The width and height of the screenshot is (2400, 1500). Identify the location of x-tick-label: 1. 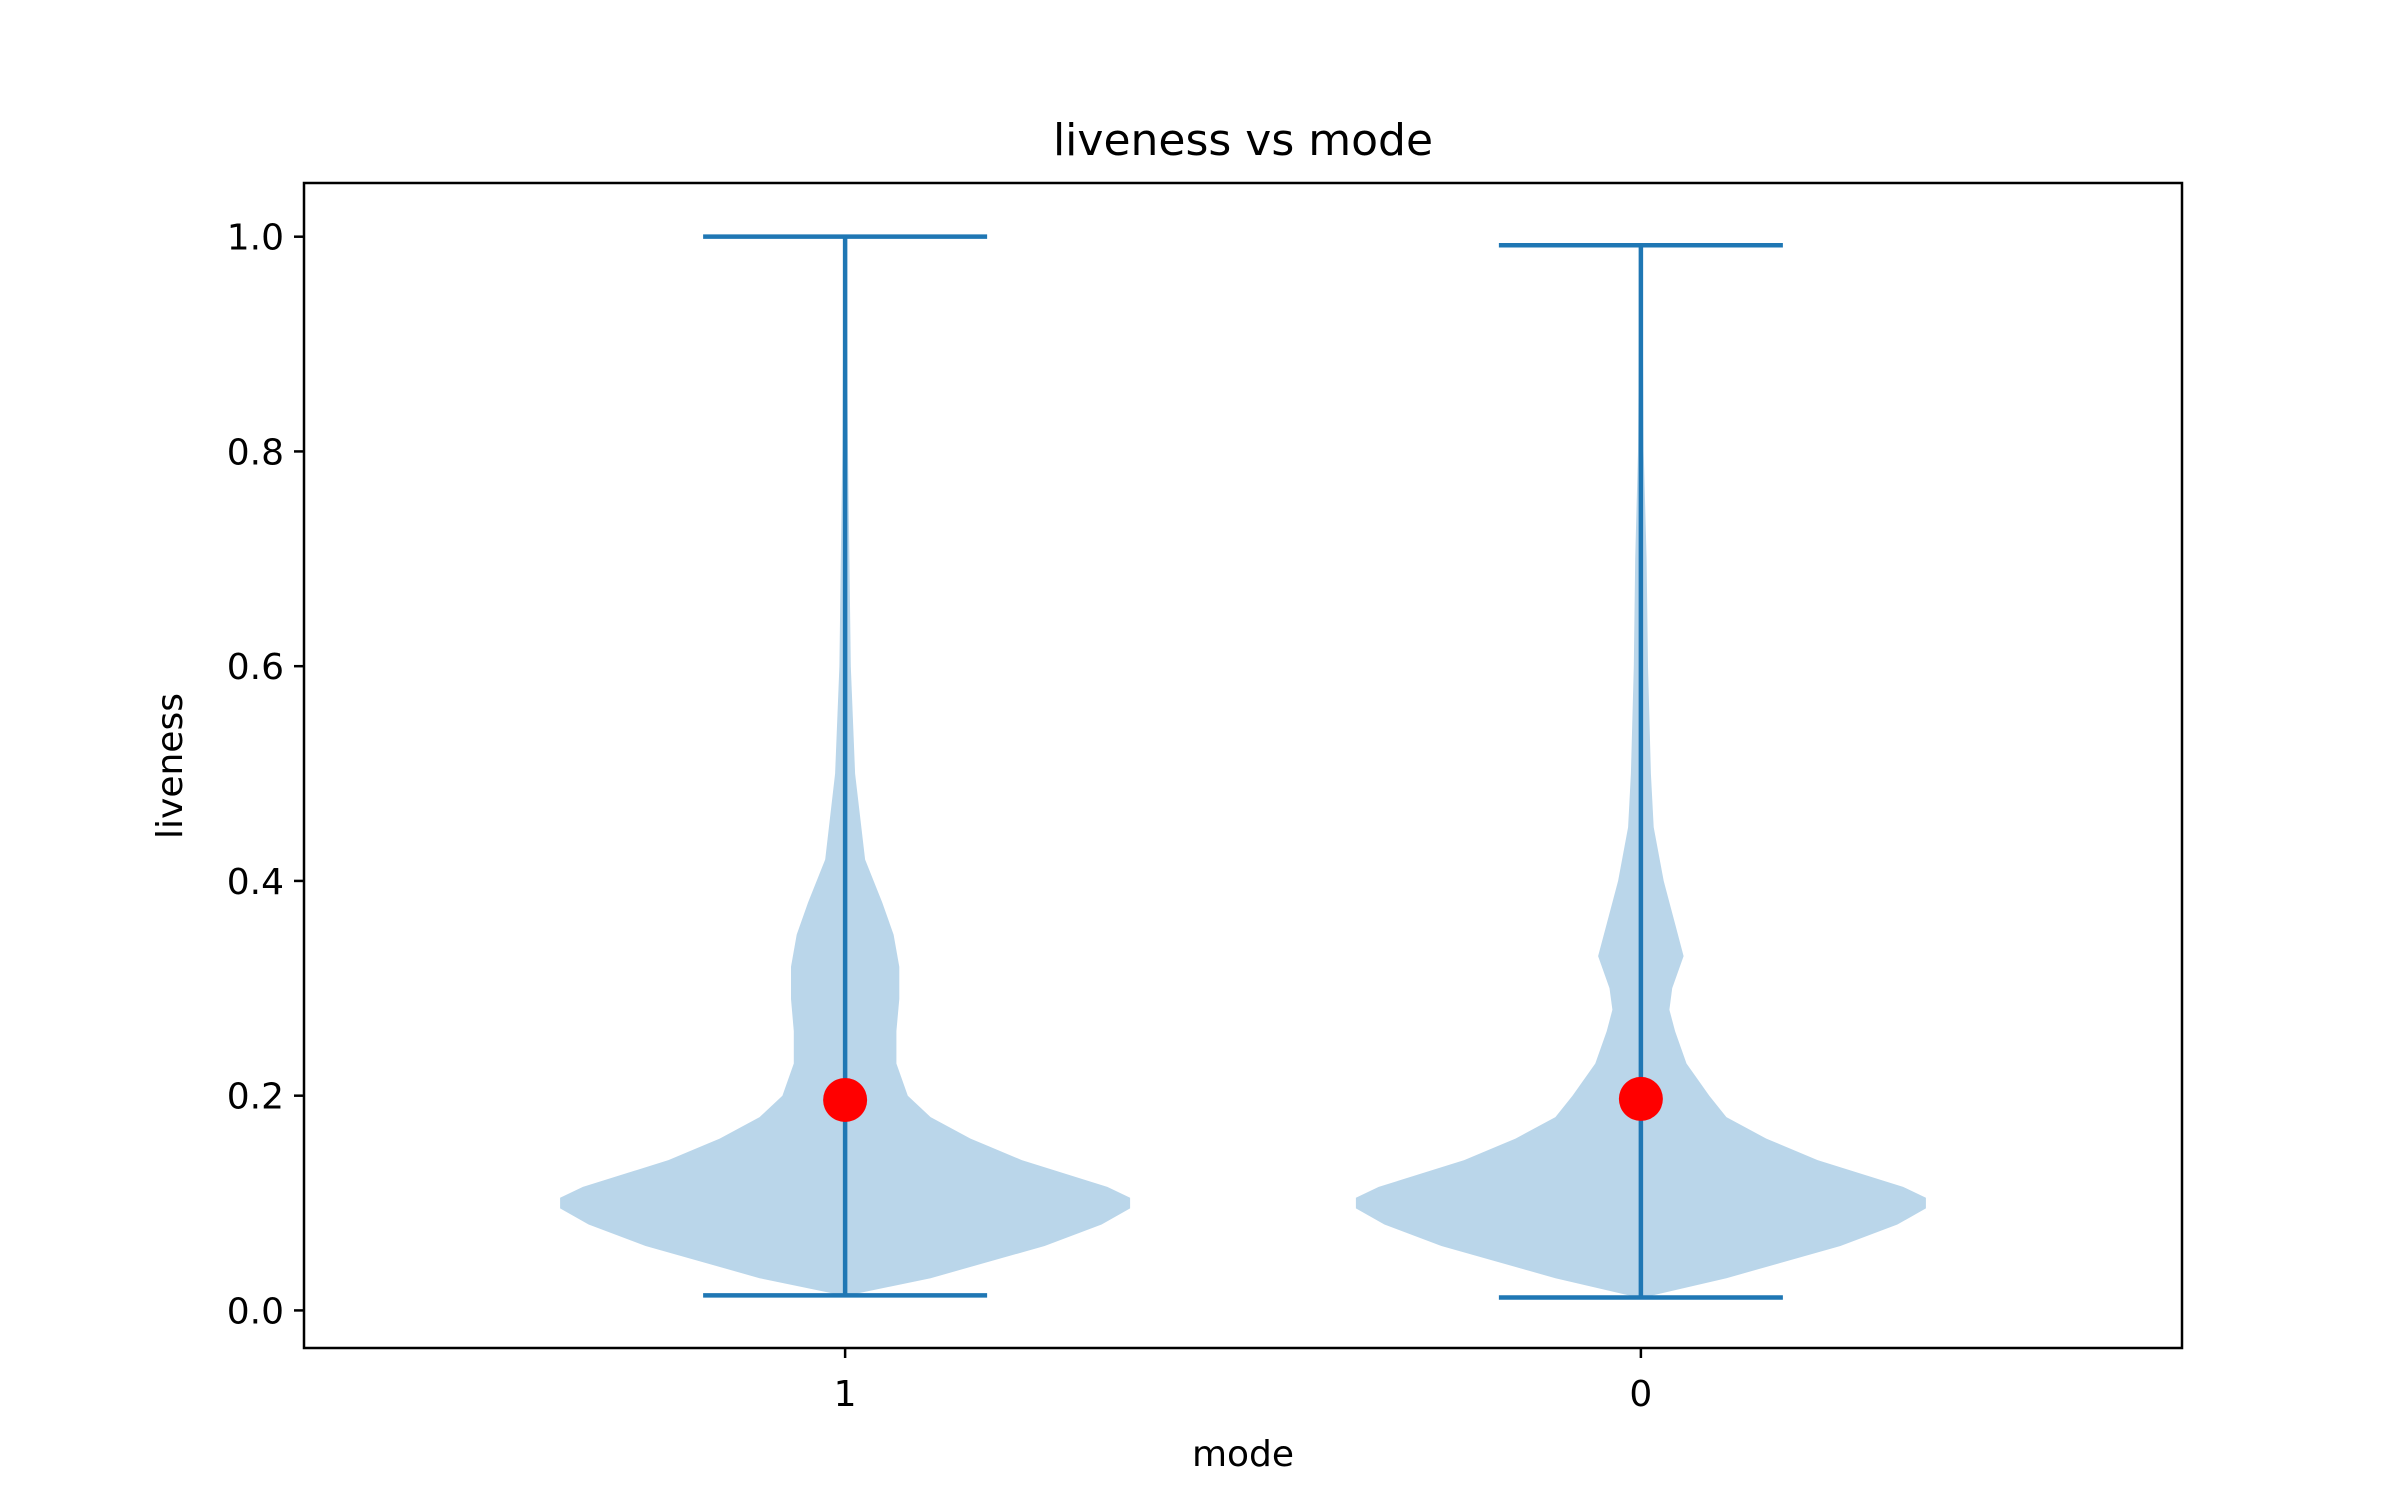
(845, 1394).